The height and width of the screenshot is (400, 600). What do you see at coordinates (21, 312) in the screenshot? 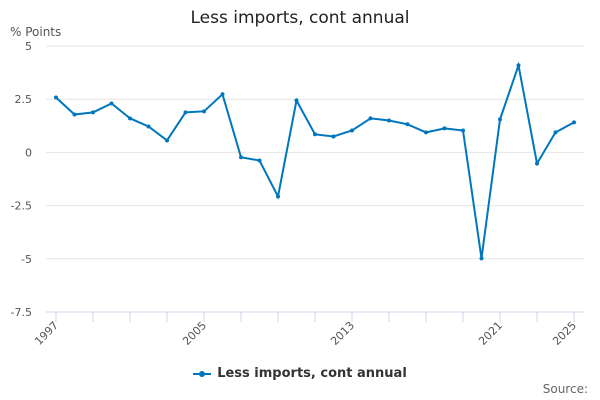
I see `y-tick-label: -7.5` at bounding box center [21, 312].